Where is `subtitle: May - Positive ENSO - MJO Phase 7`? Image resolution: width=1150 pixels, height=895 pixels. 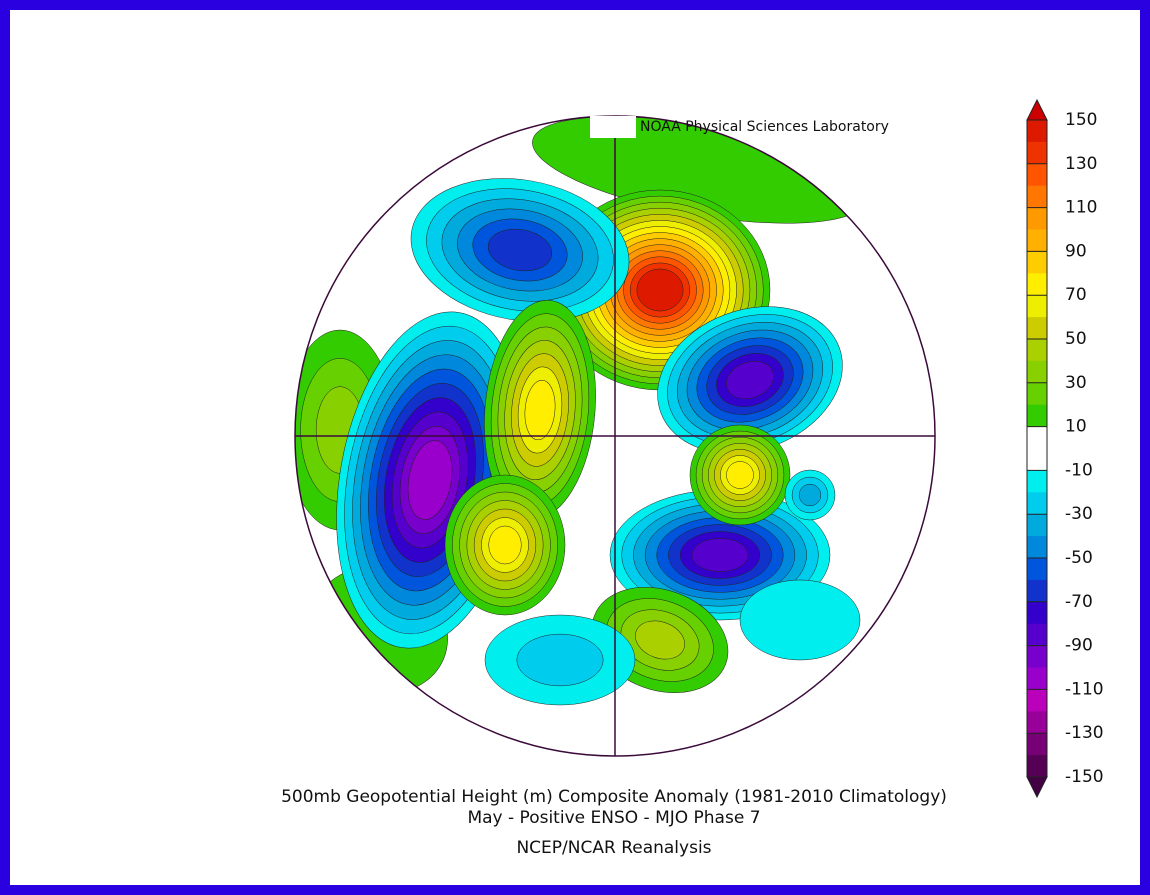
subtitle: May - Positive ENSO - MJO Phase 7 is located at coordinates (613, 818).